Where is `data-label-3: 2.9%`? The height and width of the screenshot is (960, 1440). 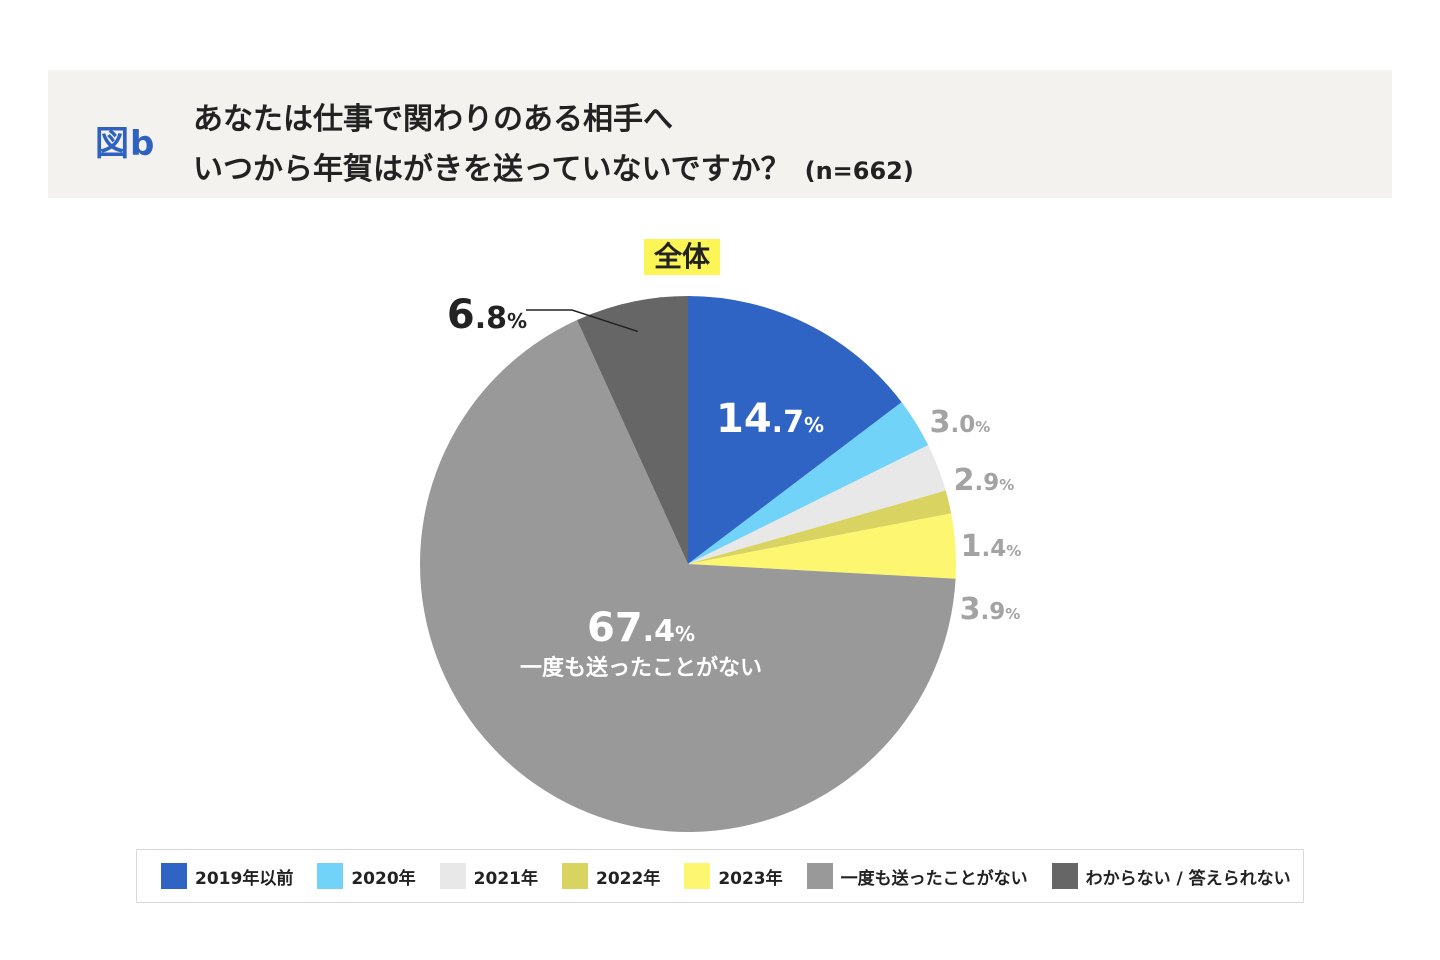
data-label-3: 2.9% is located at coordinates (984, 480).